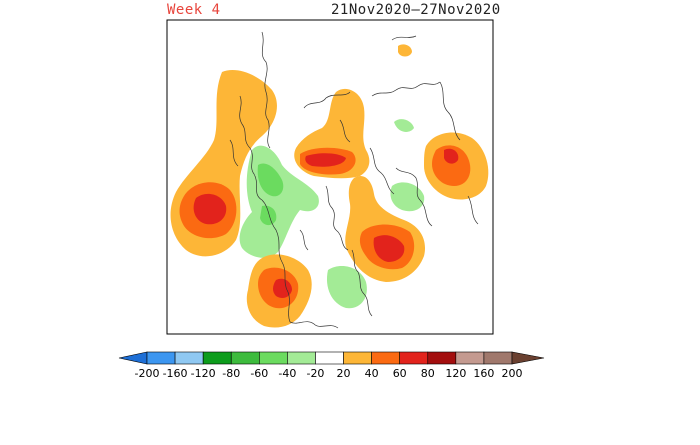 Image resolution: width=700 pixels, height=445 pixels. Describe the element at coordinates (407, 197) in the screenshot. I see `green-region-asia` at that location.